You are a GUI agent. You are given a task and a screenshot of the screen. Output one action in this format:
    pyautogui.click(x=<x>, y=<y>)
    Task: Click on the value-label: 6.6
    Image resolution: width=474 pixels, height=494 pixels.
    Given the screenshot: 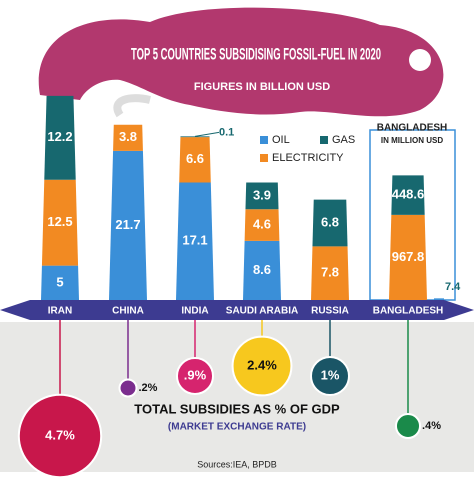 What is the action you would take?
    pyautogui.click(x=195, y=158)
    